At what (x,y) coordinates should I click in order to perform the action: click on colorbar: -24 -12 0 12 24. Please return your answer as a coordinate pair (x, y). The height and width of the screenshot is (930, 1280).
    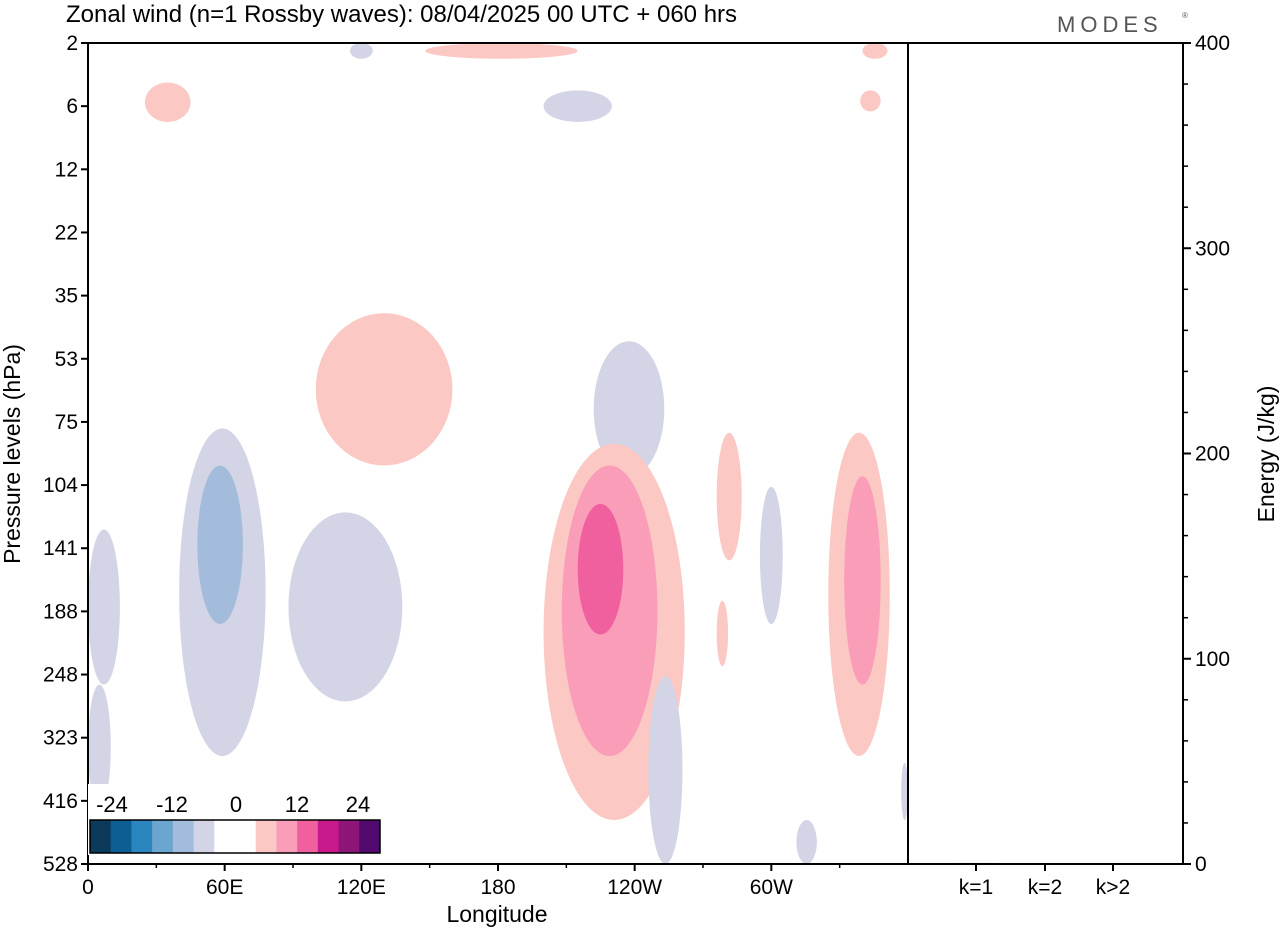
    Looking at the image, I should click on (235, 819).